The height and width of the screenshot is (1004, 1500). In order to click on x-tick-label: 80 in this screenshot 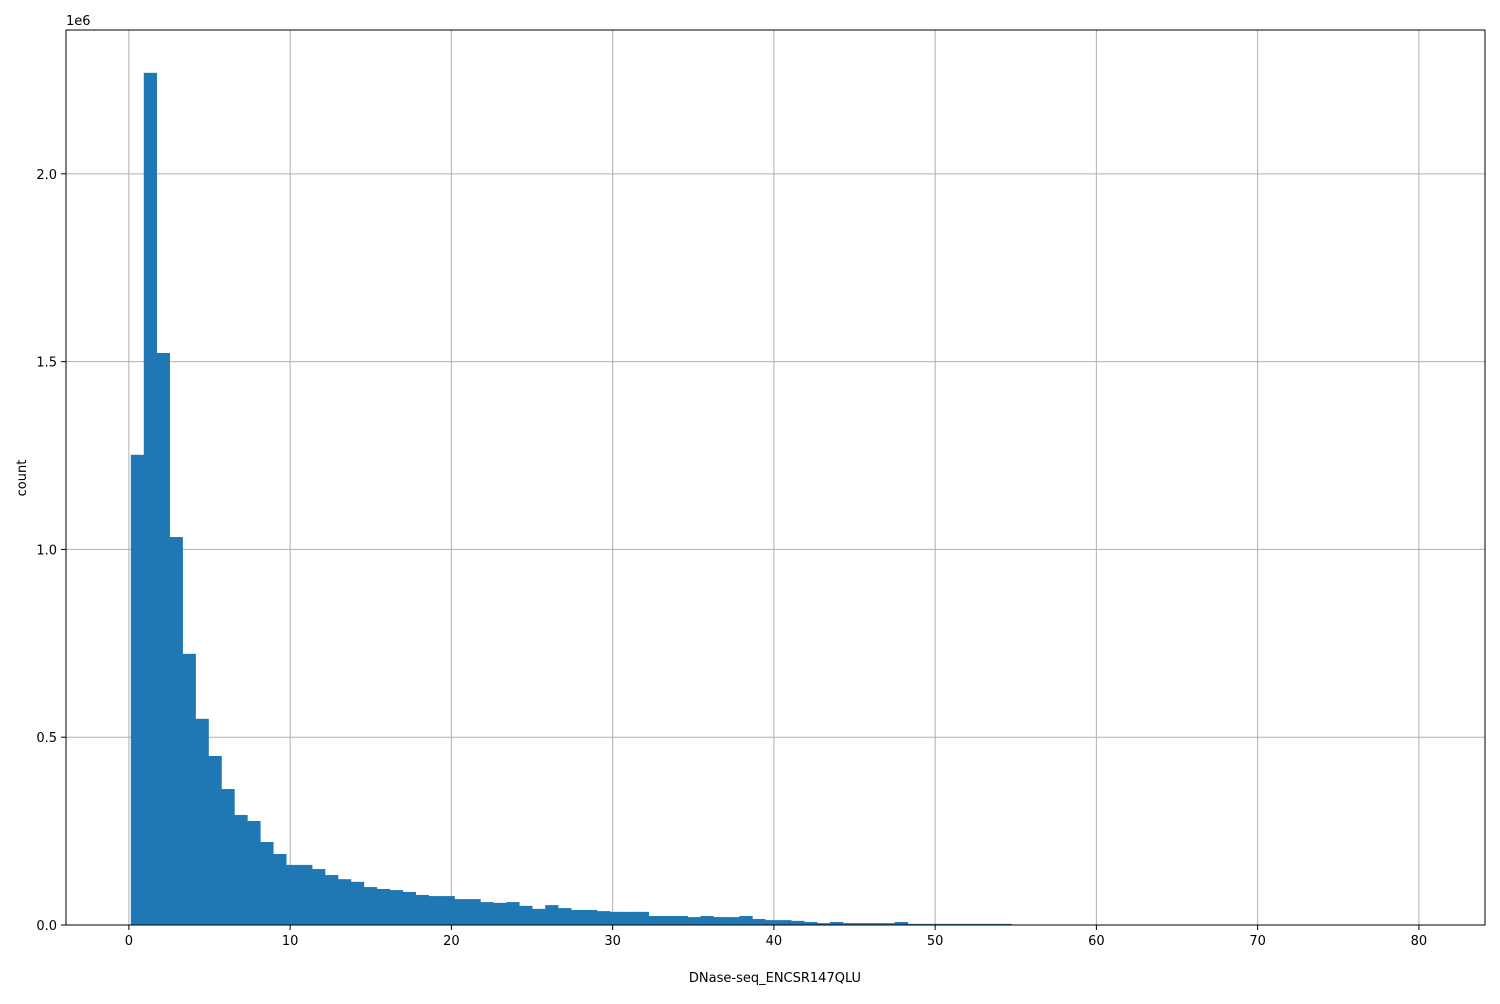, I will do `click(1419, 941)`.